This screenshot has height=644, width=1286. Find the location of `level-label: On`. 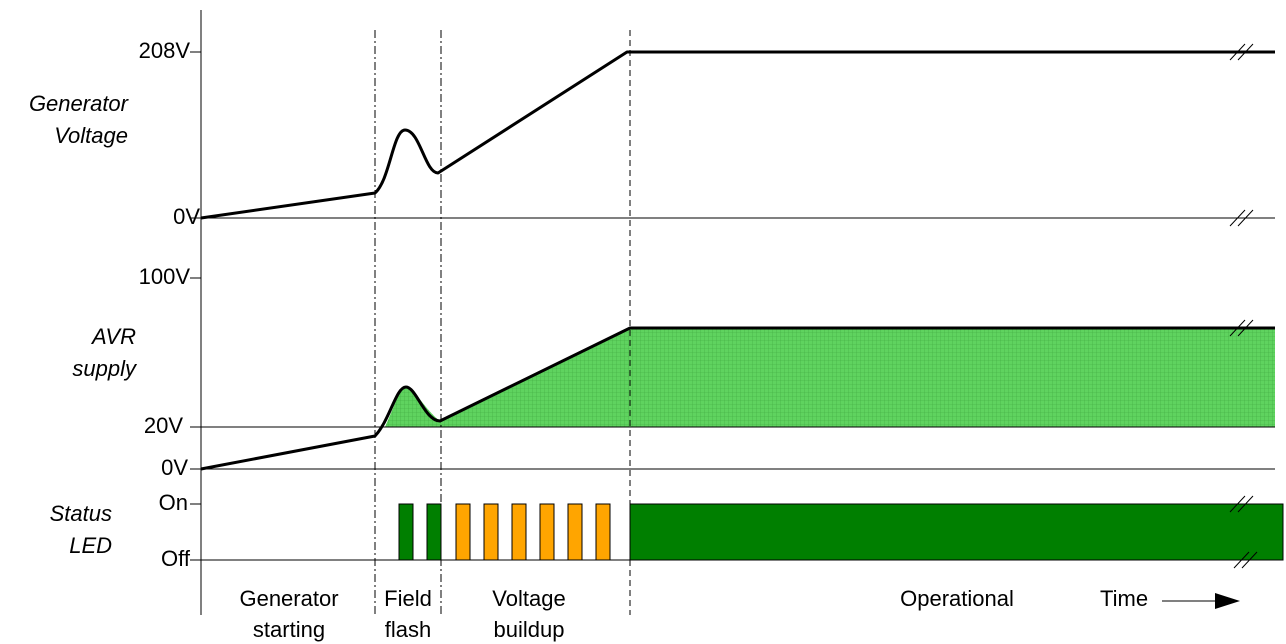

level-label: On is located at coordinates (173, 502).